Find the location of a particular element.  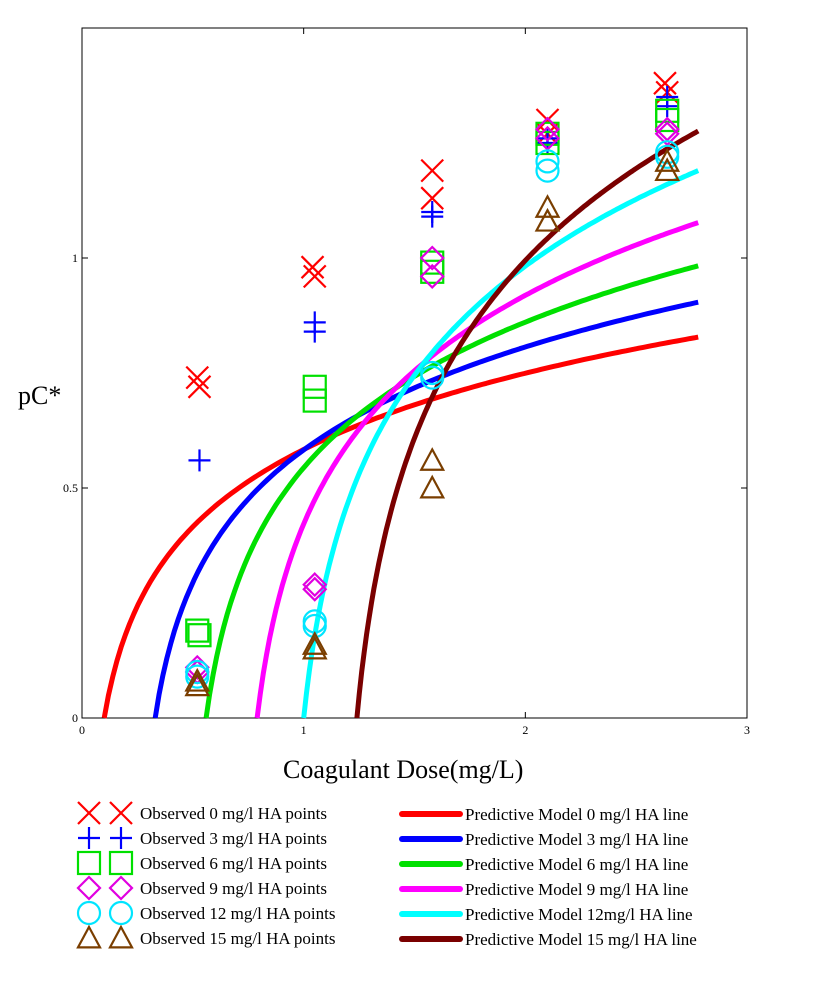

x-tick-label: 3 is located at coordinates (747, 730).